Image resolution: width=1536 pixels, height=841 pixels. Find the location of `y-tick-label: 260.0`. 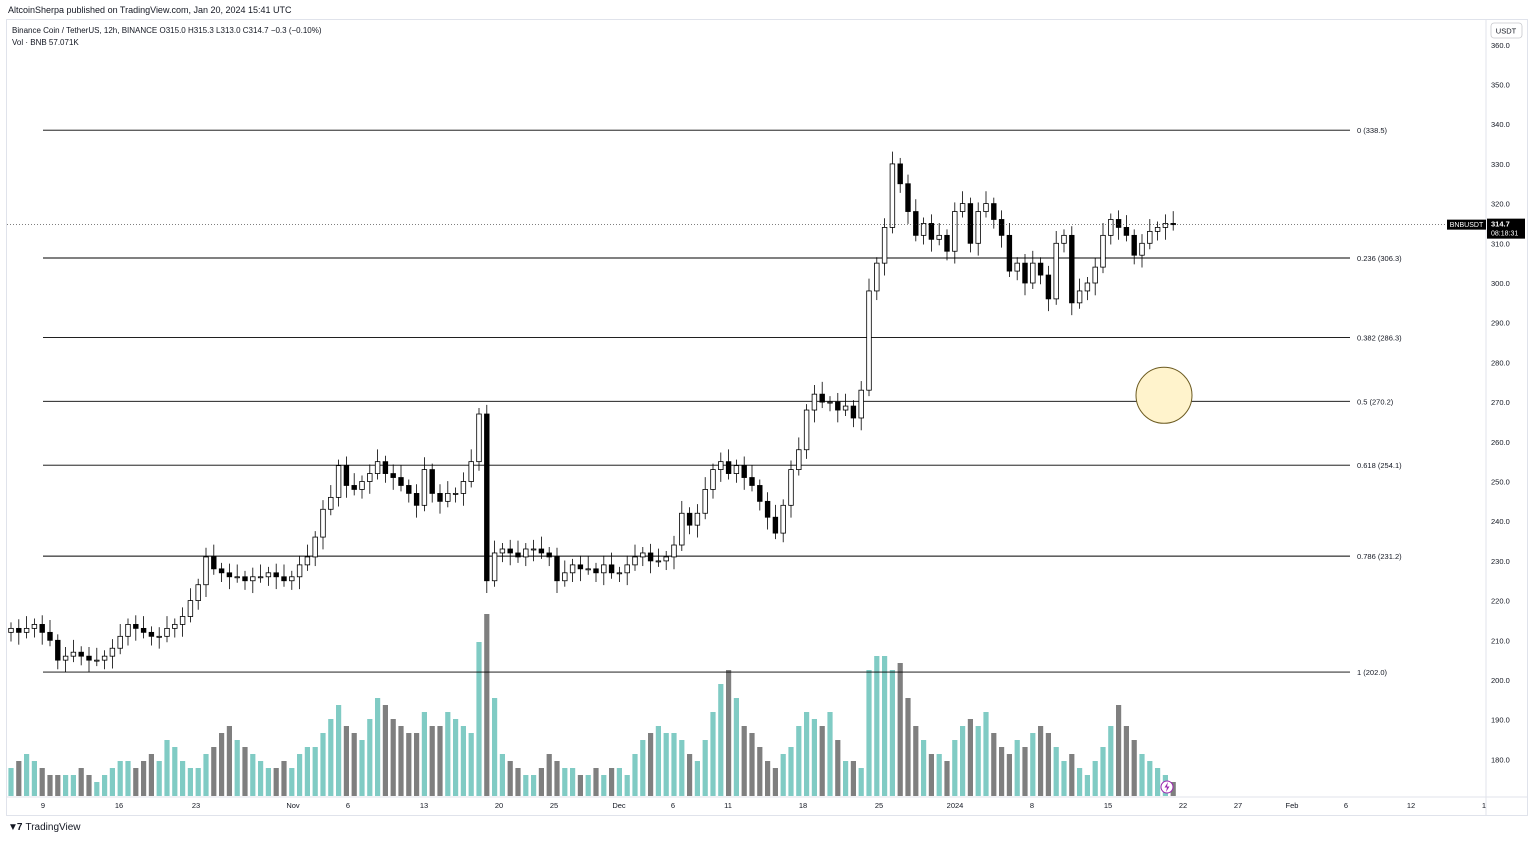

y-tick-label: 260.0 is located at coordinates (1500, 442).